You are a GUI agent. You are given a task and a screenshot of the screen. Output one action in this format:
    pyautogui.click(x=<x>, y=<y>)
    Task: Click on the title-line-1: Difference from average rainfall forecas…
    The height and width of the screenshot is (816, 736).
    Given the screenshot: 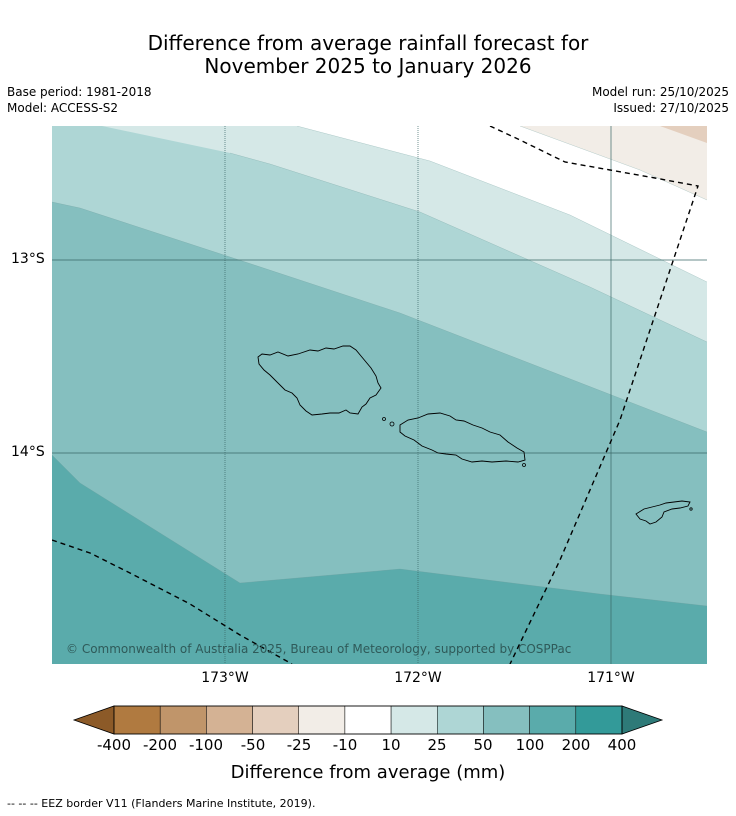 What is the action you would take?
    pyautogui.click(x=368, y=43)
    